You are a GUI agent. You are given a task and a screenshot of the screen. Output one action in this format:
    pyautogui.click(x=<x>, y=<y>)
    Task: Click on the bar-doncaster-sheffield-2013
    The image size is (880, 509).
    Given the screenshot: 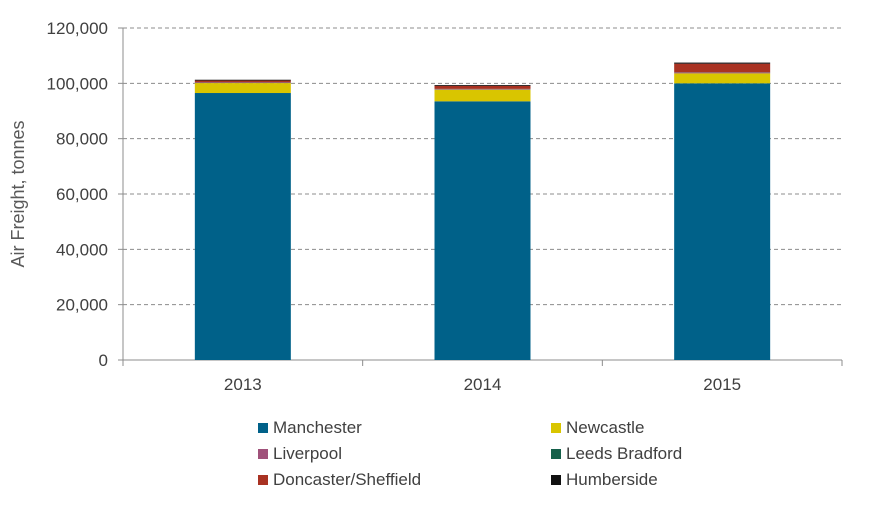 What is the action you would take?
    pyautogui.click(x=242, y=81)
    